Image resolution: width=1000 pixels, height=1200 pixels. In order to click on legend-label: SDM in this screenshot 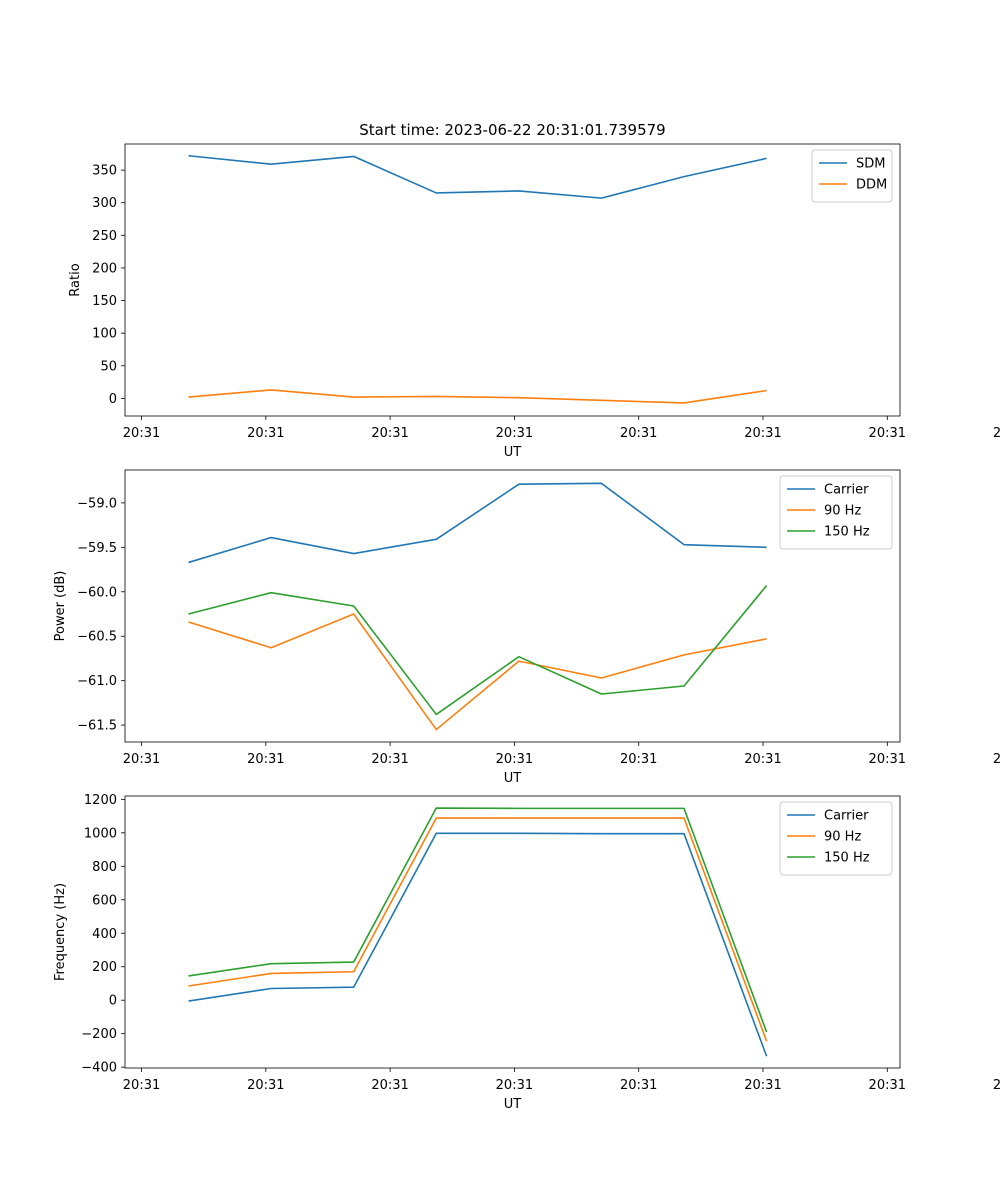, I will do `click(870, 164)`.